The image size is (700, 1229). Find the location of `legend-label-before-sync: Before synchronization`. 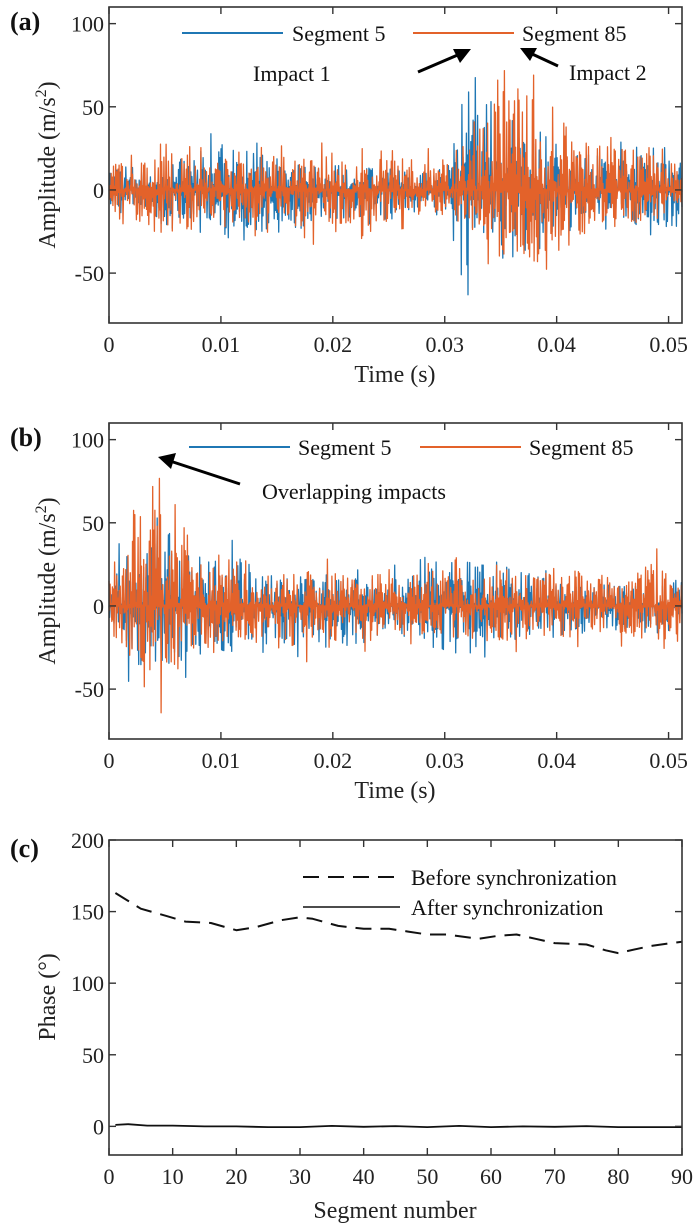

legend-label-before-sync: Before synchronization is located at coordinates (514, 877).